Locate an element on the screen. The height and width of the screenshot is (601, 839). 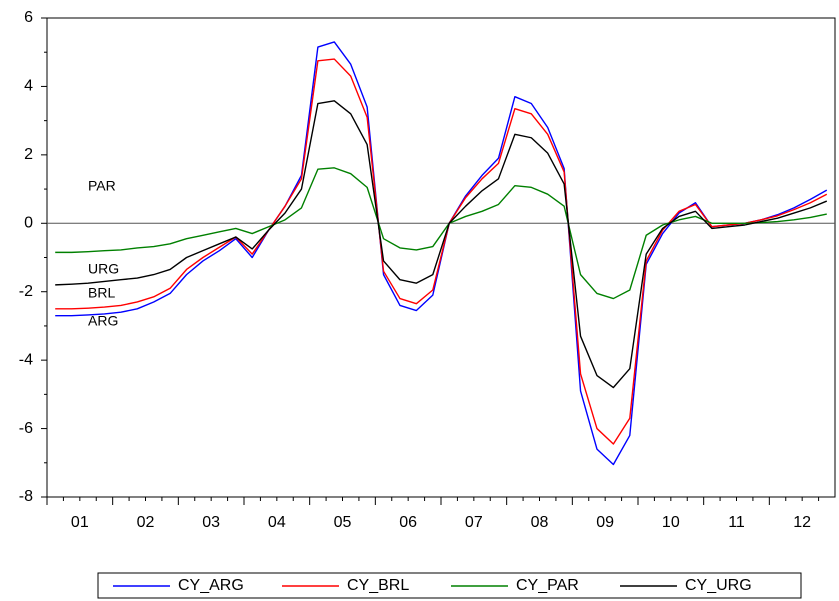
legend-label: CY_URG is located at coordinates (718, 585).